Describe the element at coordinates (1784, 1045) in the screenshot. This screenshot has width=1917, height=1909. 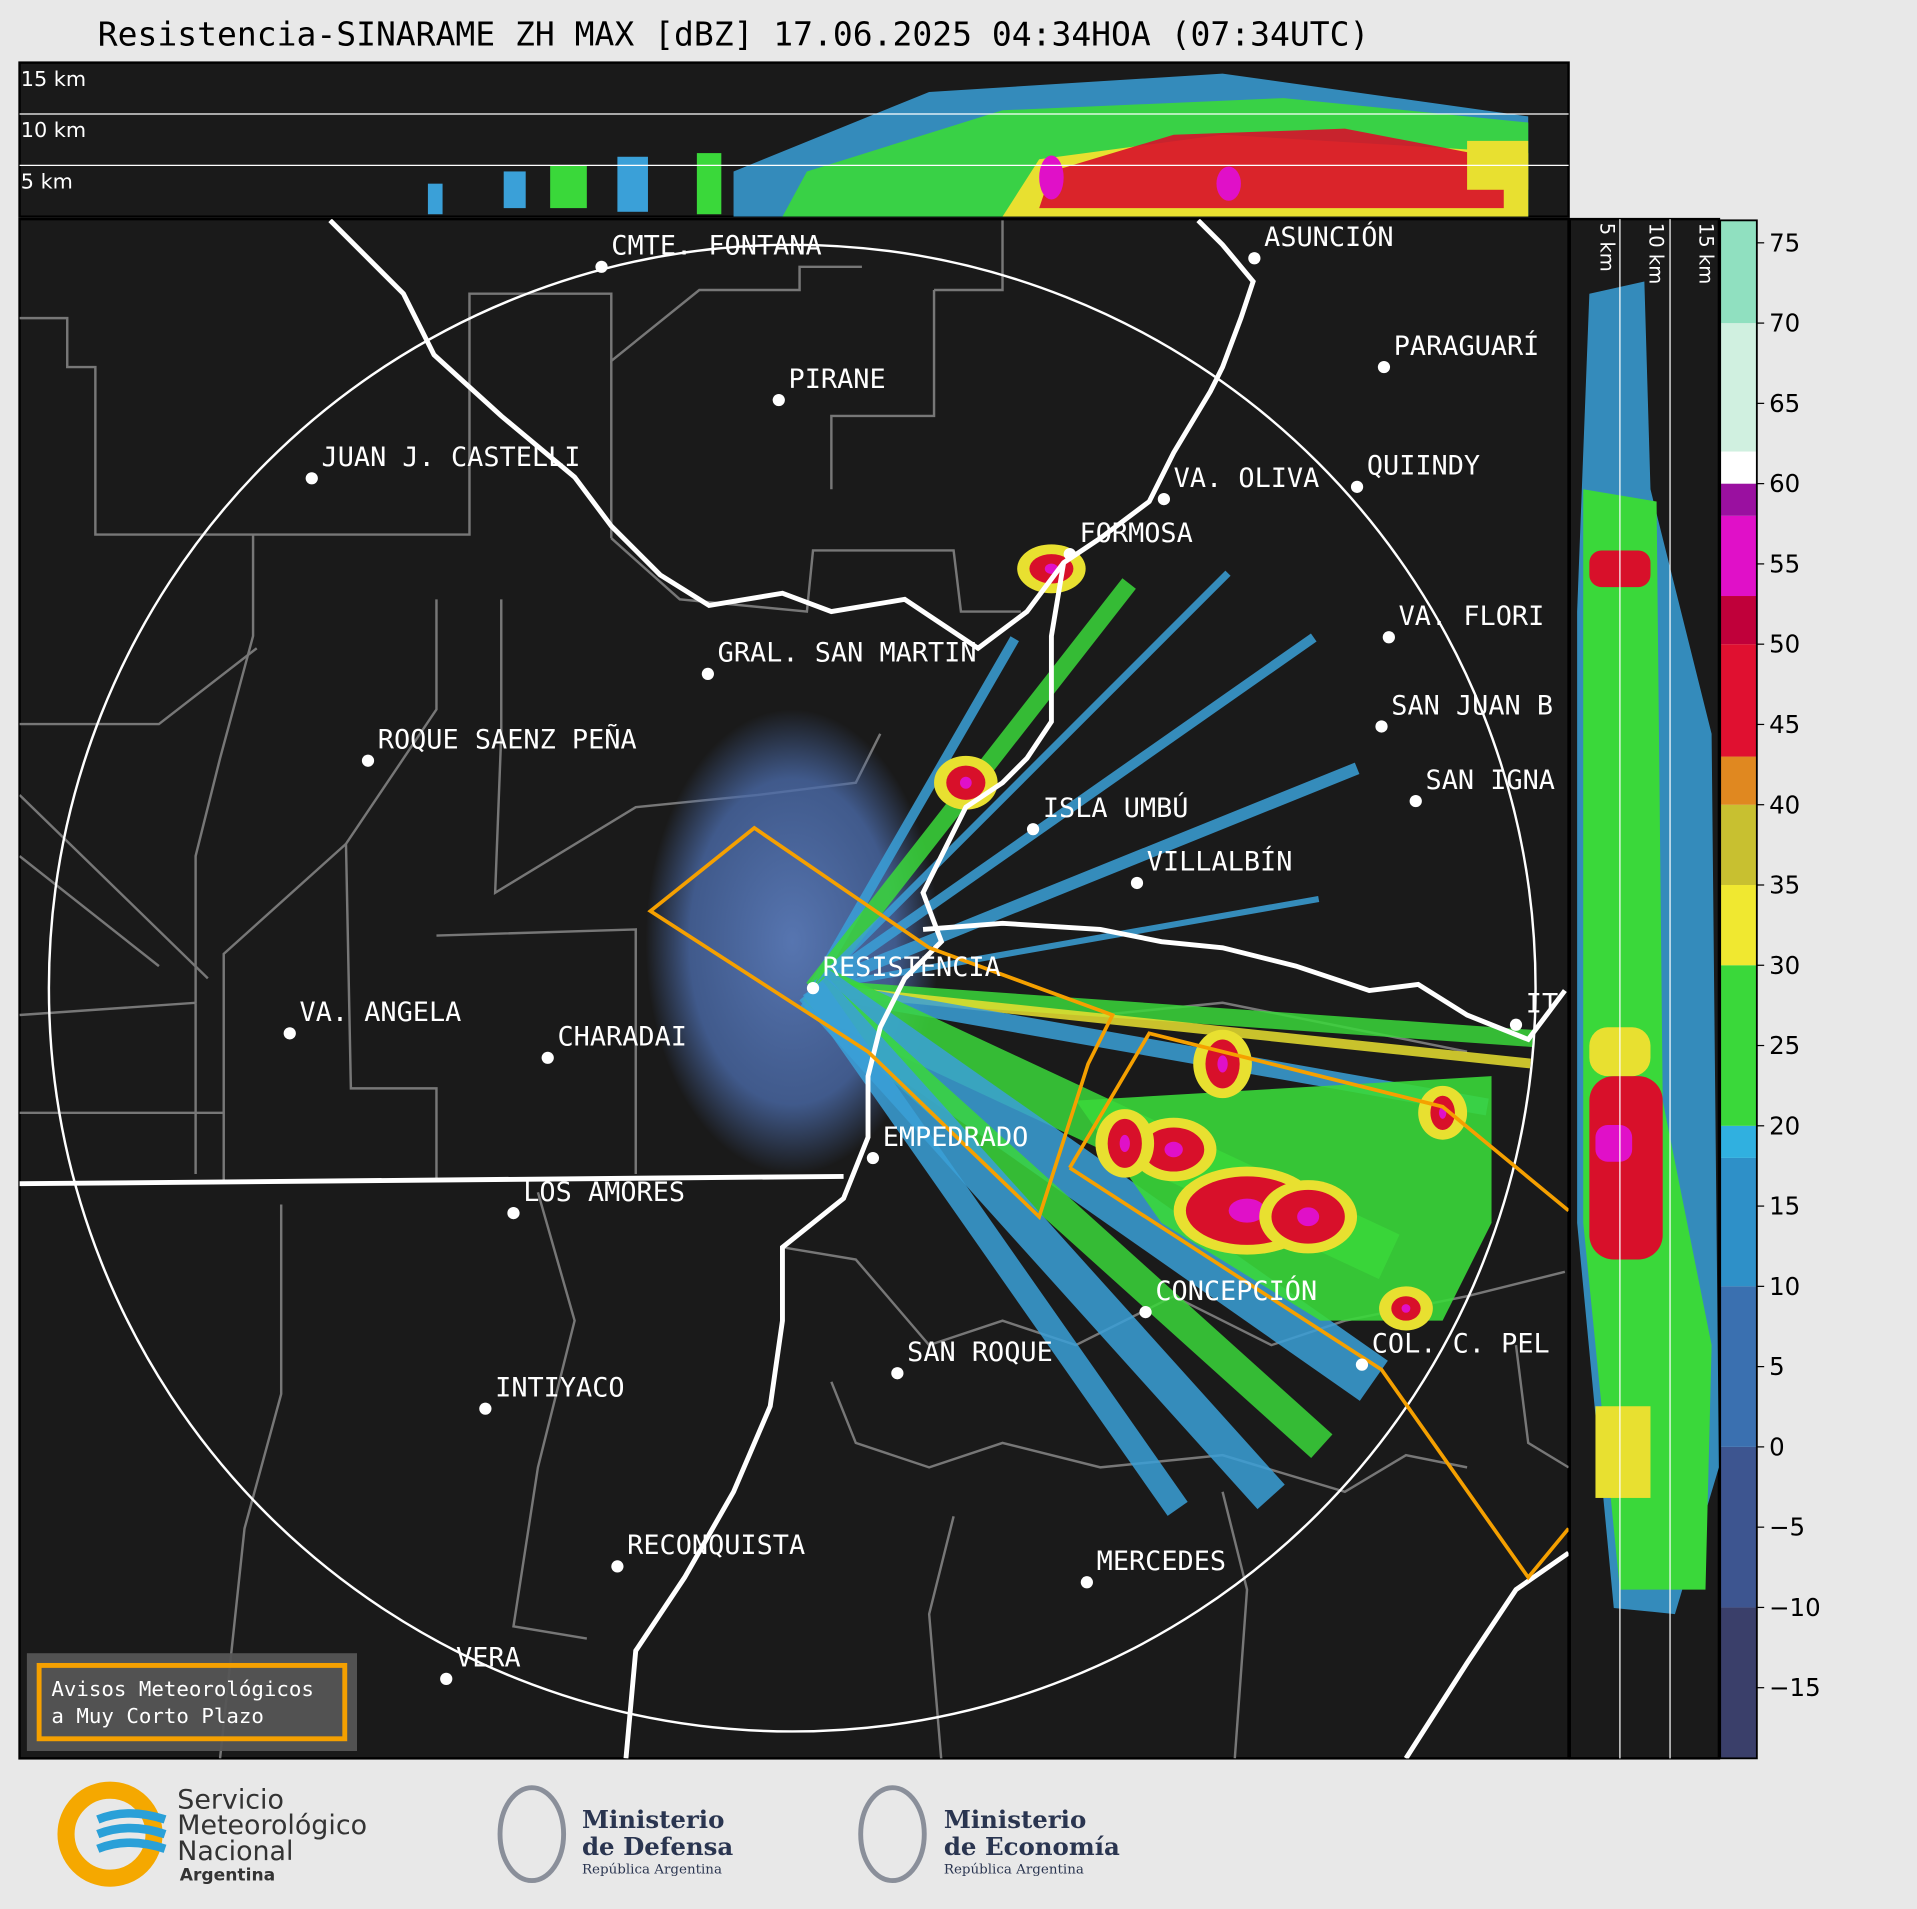
I see `colorbar-tick-label: 25` at that location.